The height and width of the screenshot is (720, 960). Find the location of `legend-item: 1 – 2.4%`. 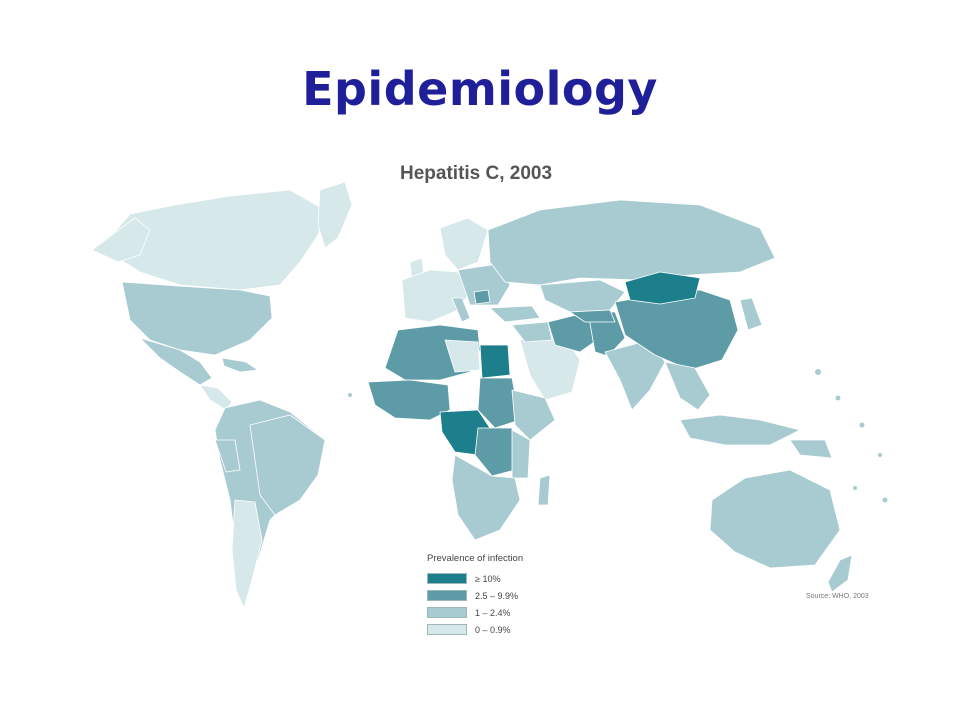

legend-item: 1 – 2.4% is located at coordinates (475, 612).